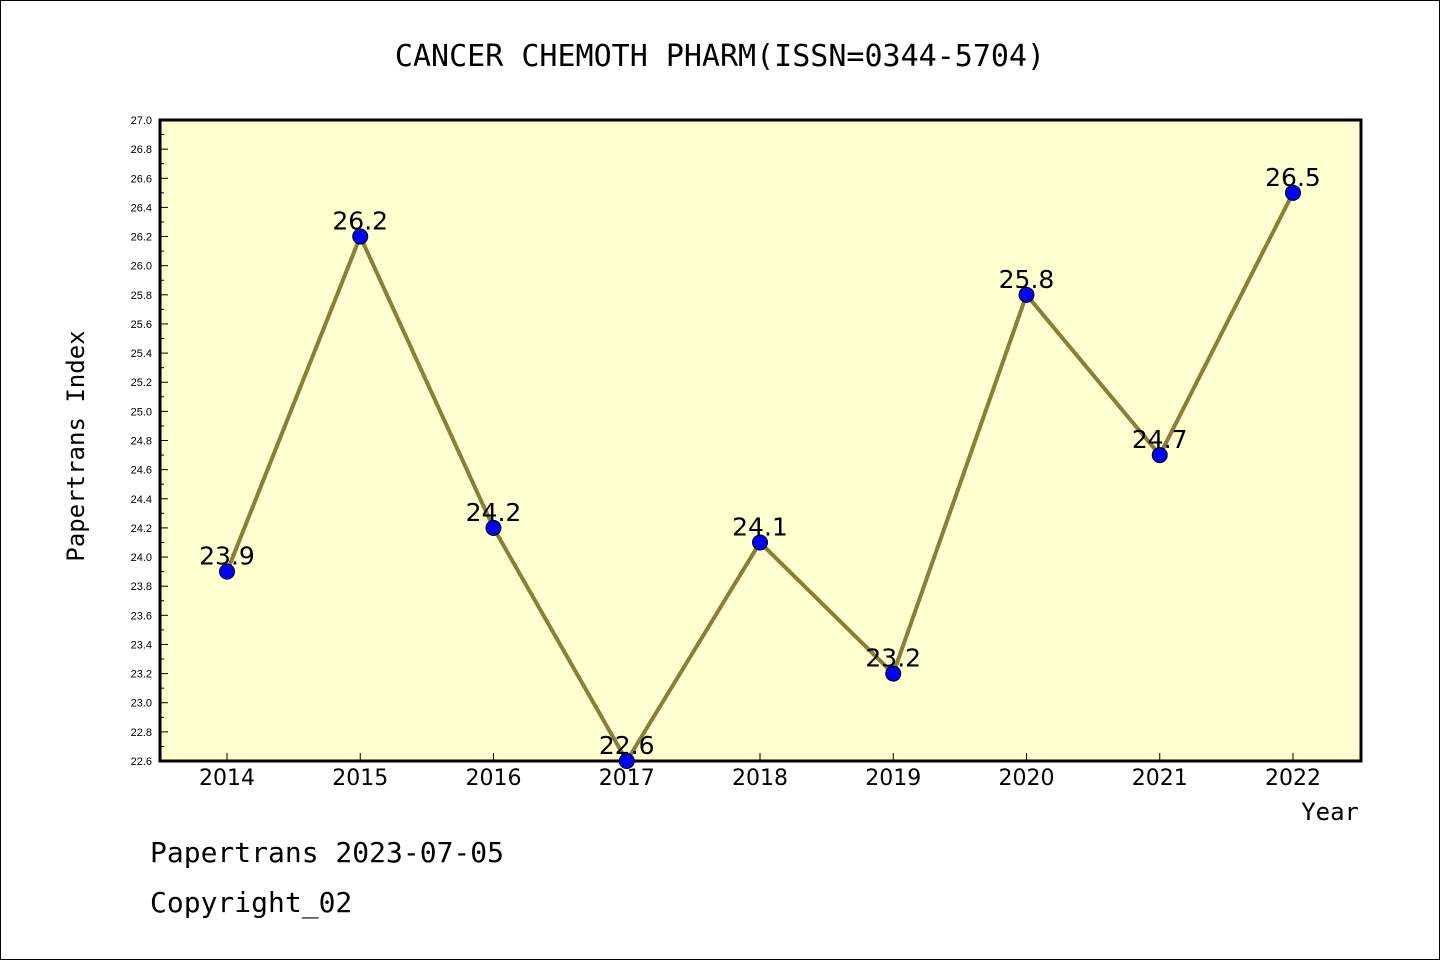 Image resolution: width=1440 pixels, height=960 pixels. Describe the element at coordinates (1160, 439) in the screenshot. I see `data-label: 24.7` at that location.